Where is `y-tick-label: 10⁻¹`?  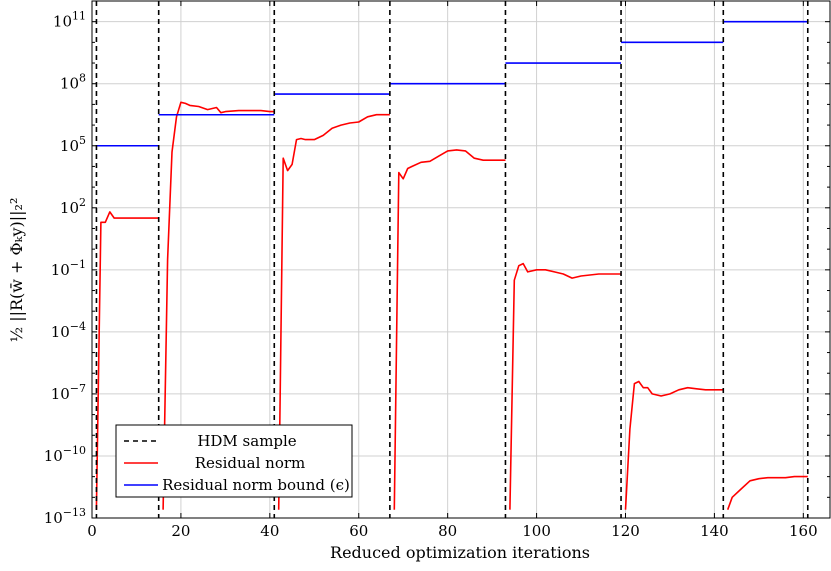 y-tick-label: 10⁻¹ is located at coordinates (68, 268).